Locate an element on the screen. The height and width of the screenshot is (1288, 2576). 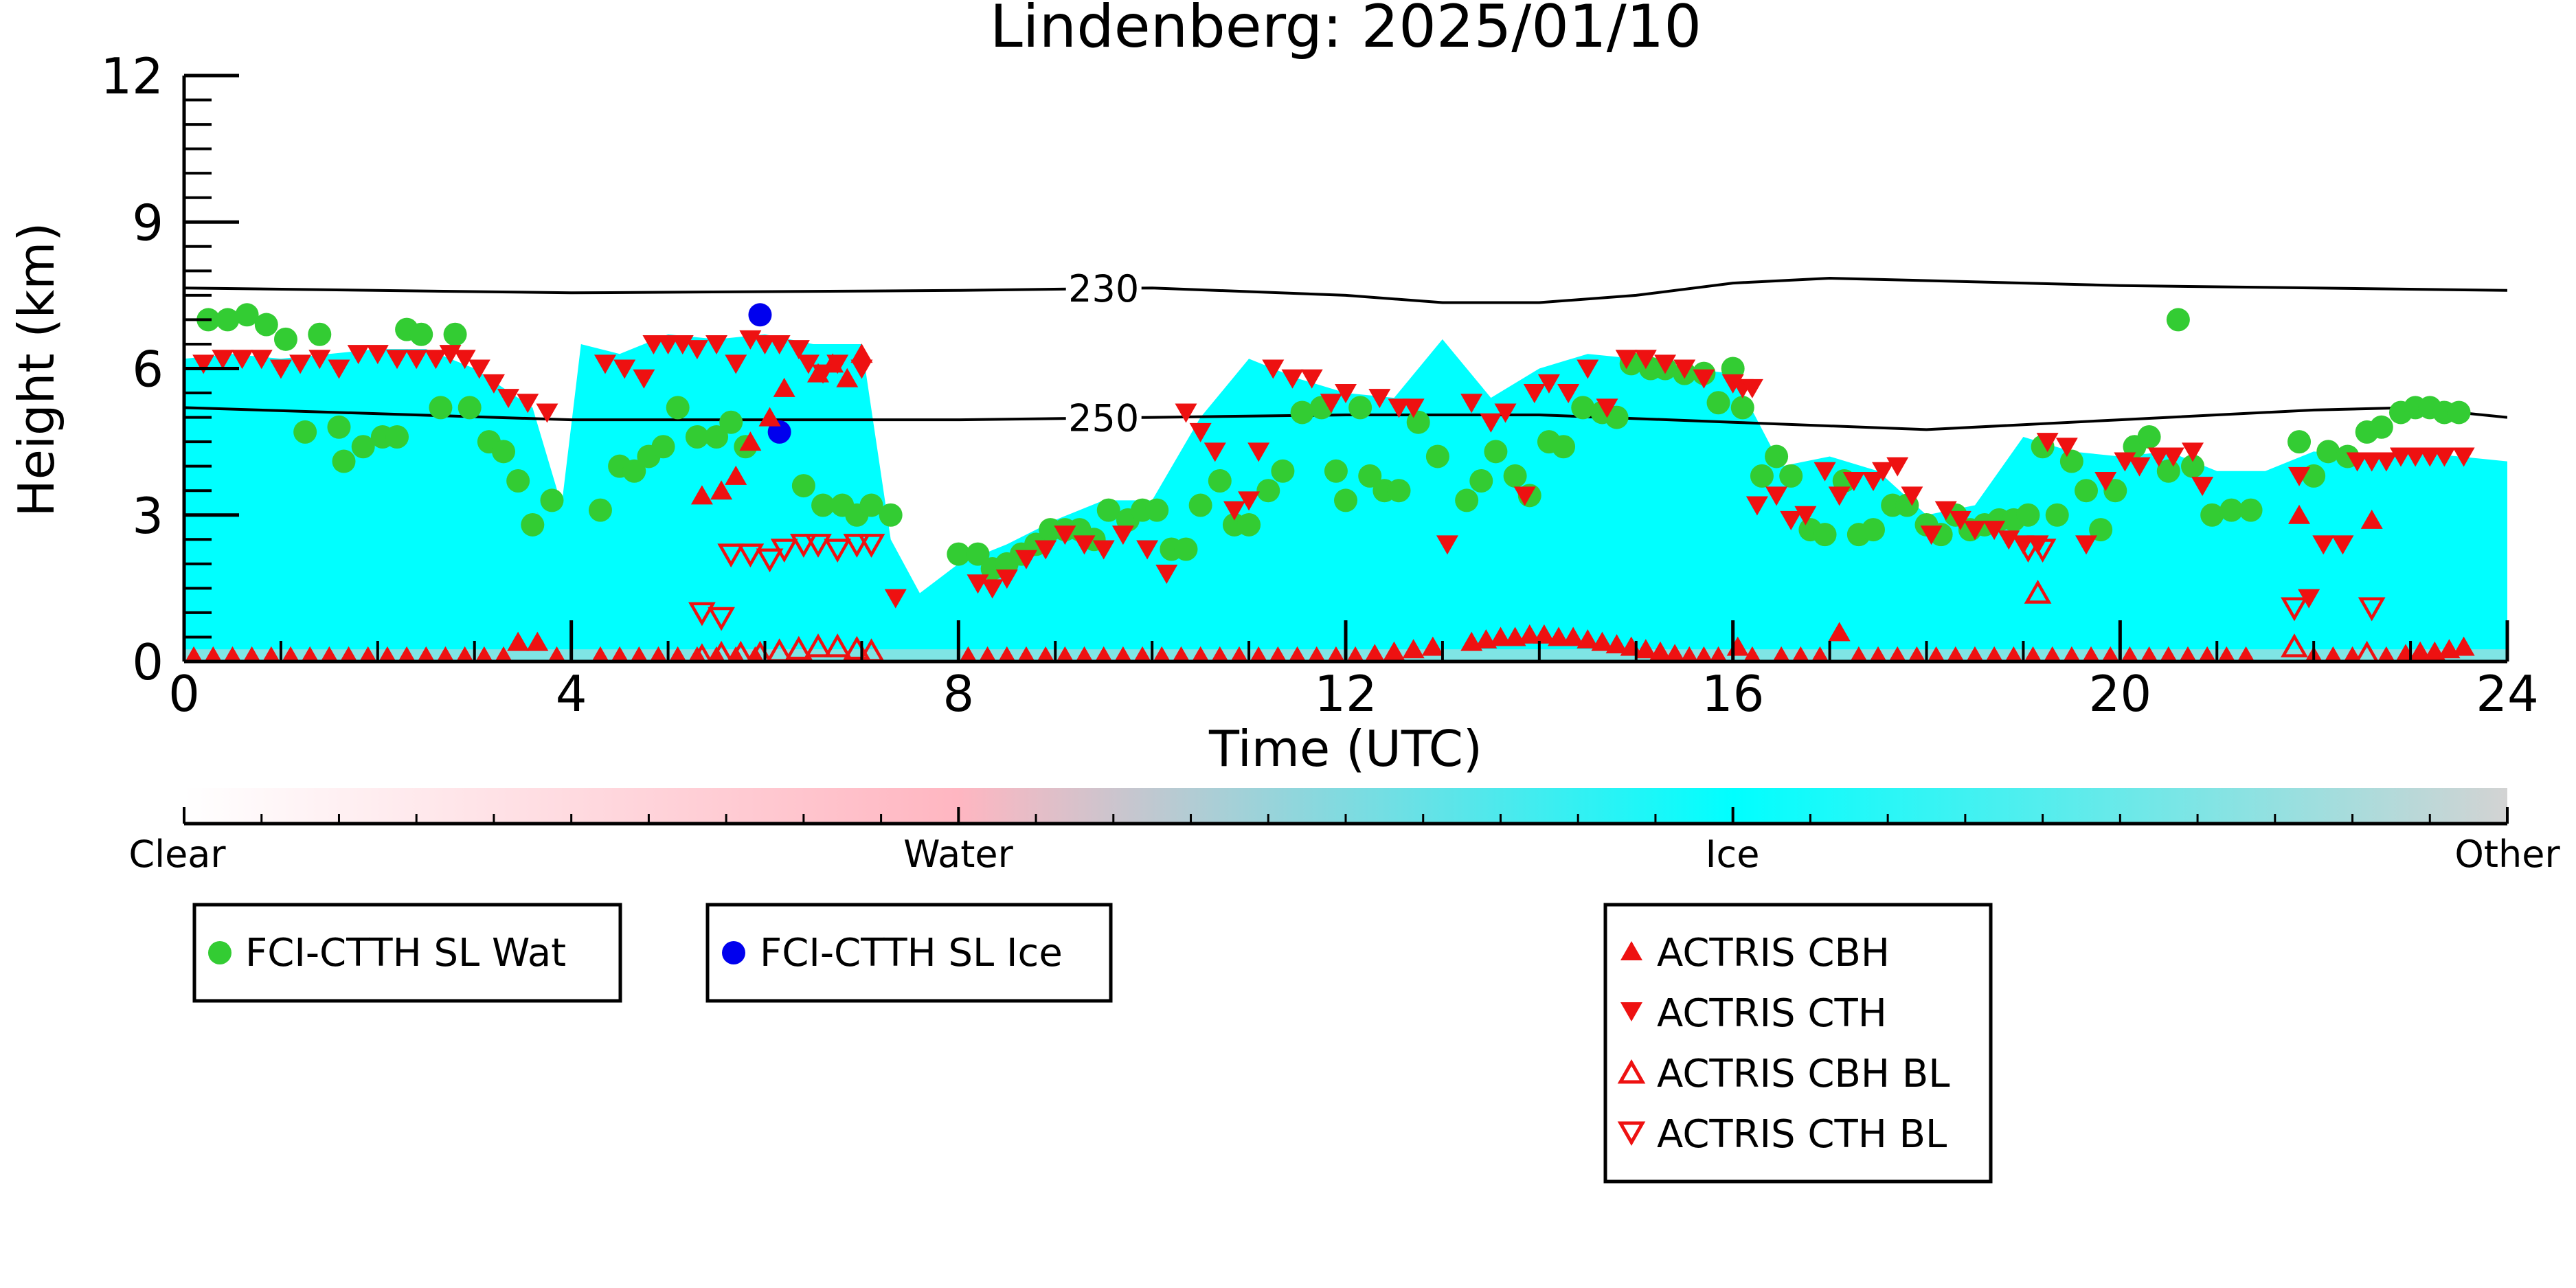
colorbar-label-other: Other is located at coordinates (2507, 854).